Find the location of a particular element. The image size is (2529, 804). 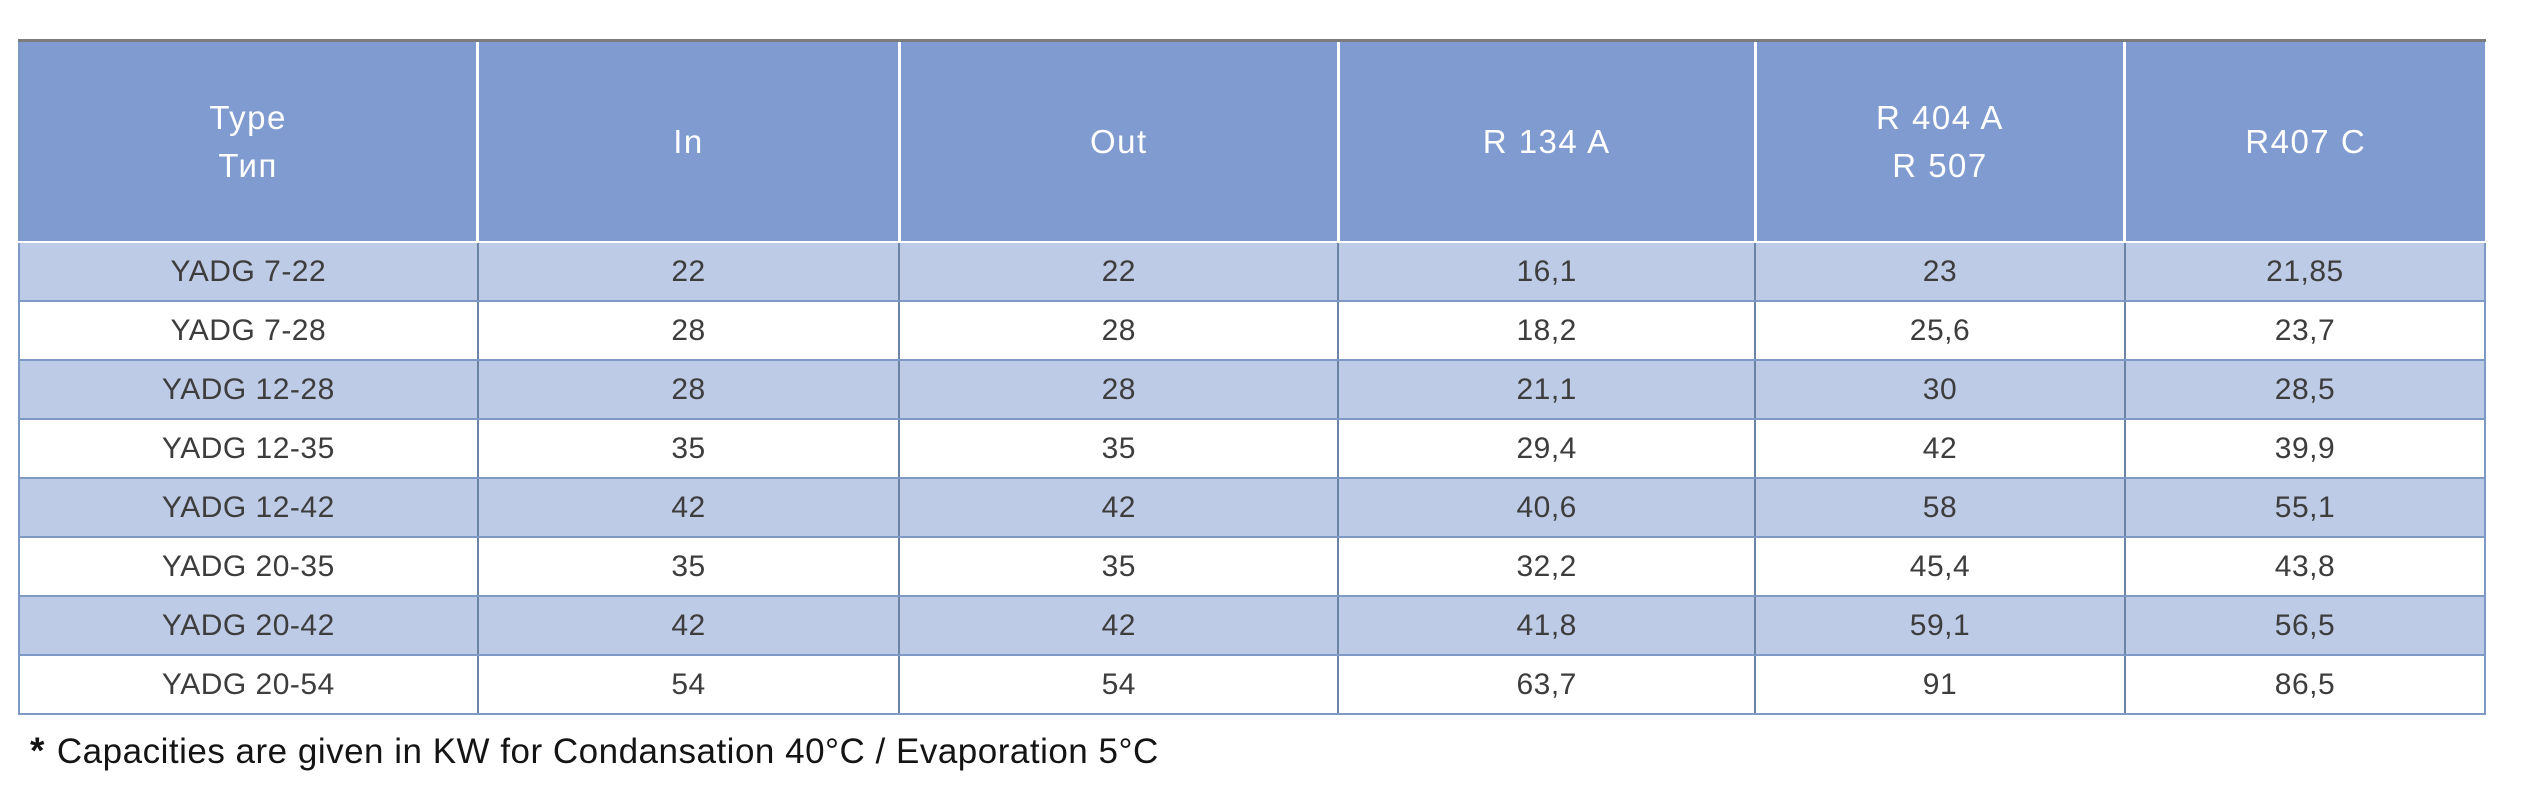

table-cell: 55,1 is located at coordinates (2305, 507).